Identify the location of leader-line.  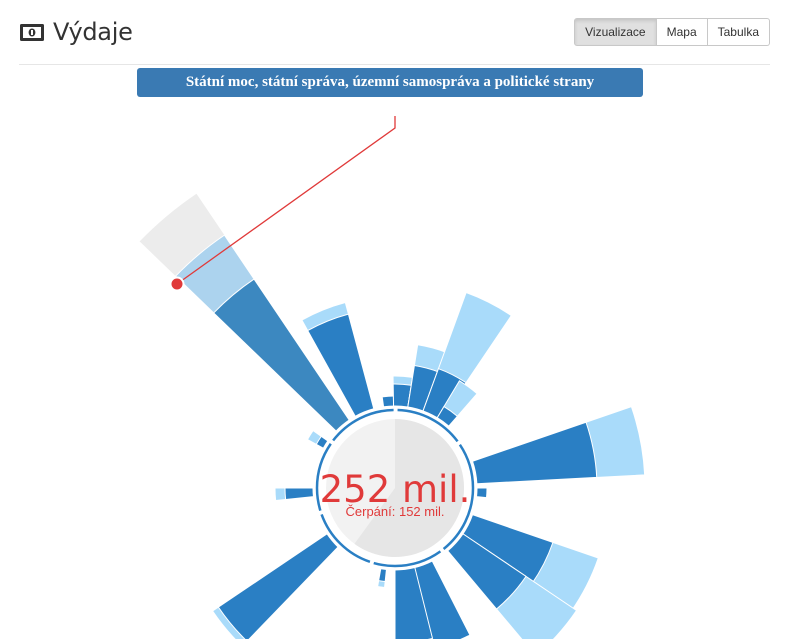
(286, 200).